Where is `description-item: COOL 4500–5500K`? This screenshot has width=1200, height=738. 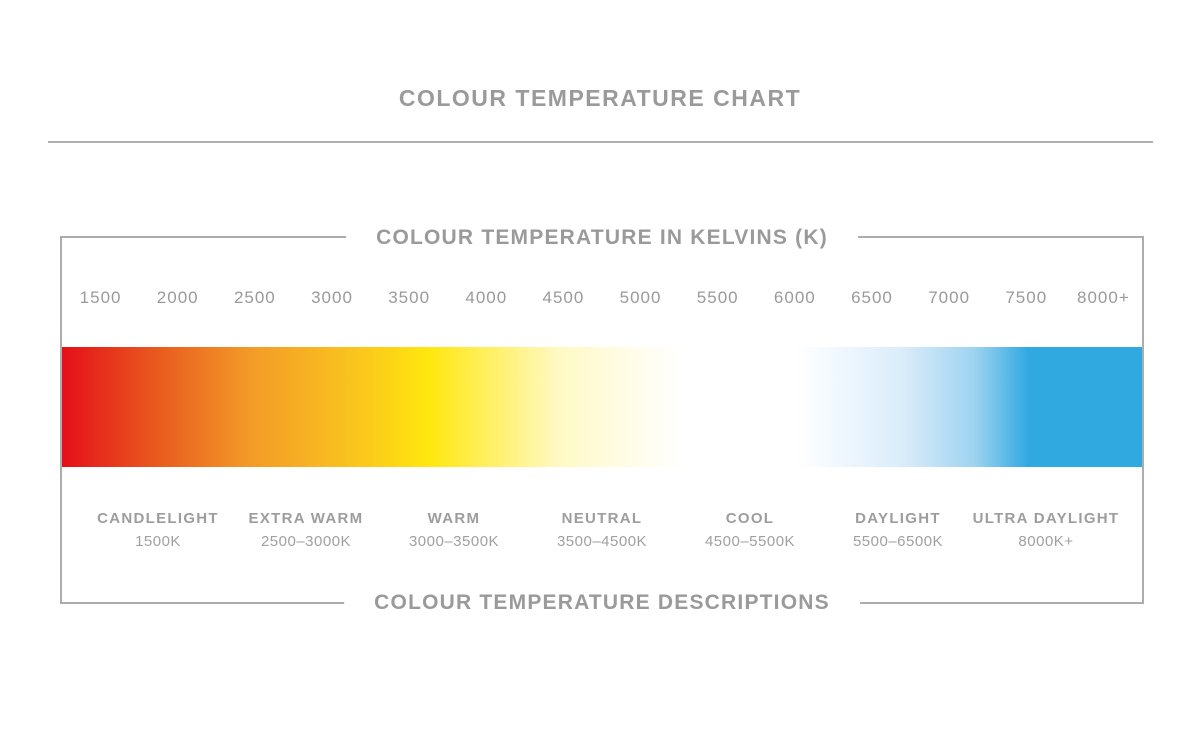
description-item: COOL 4500–5500K is located at coordinates (750, 530).